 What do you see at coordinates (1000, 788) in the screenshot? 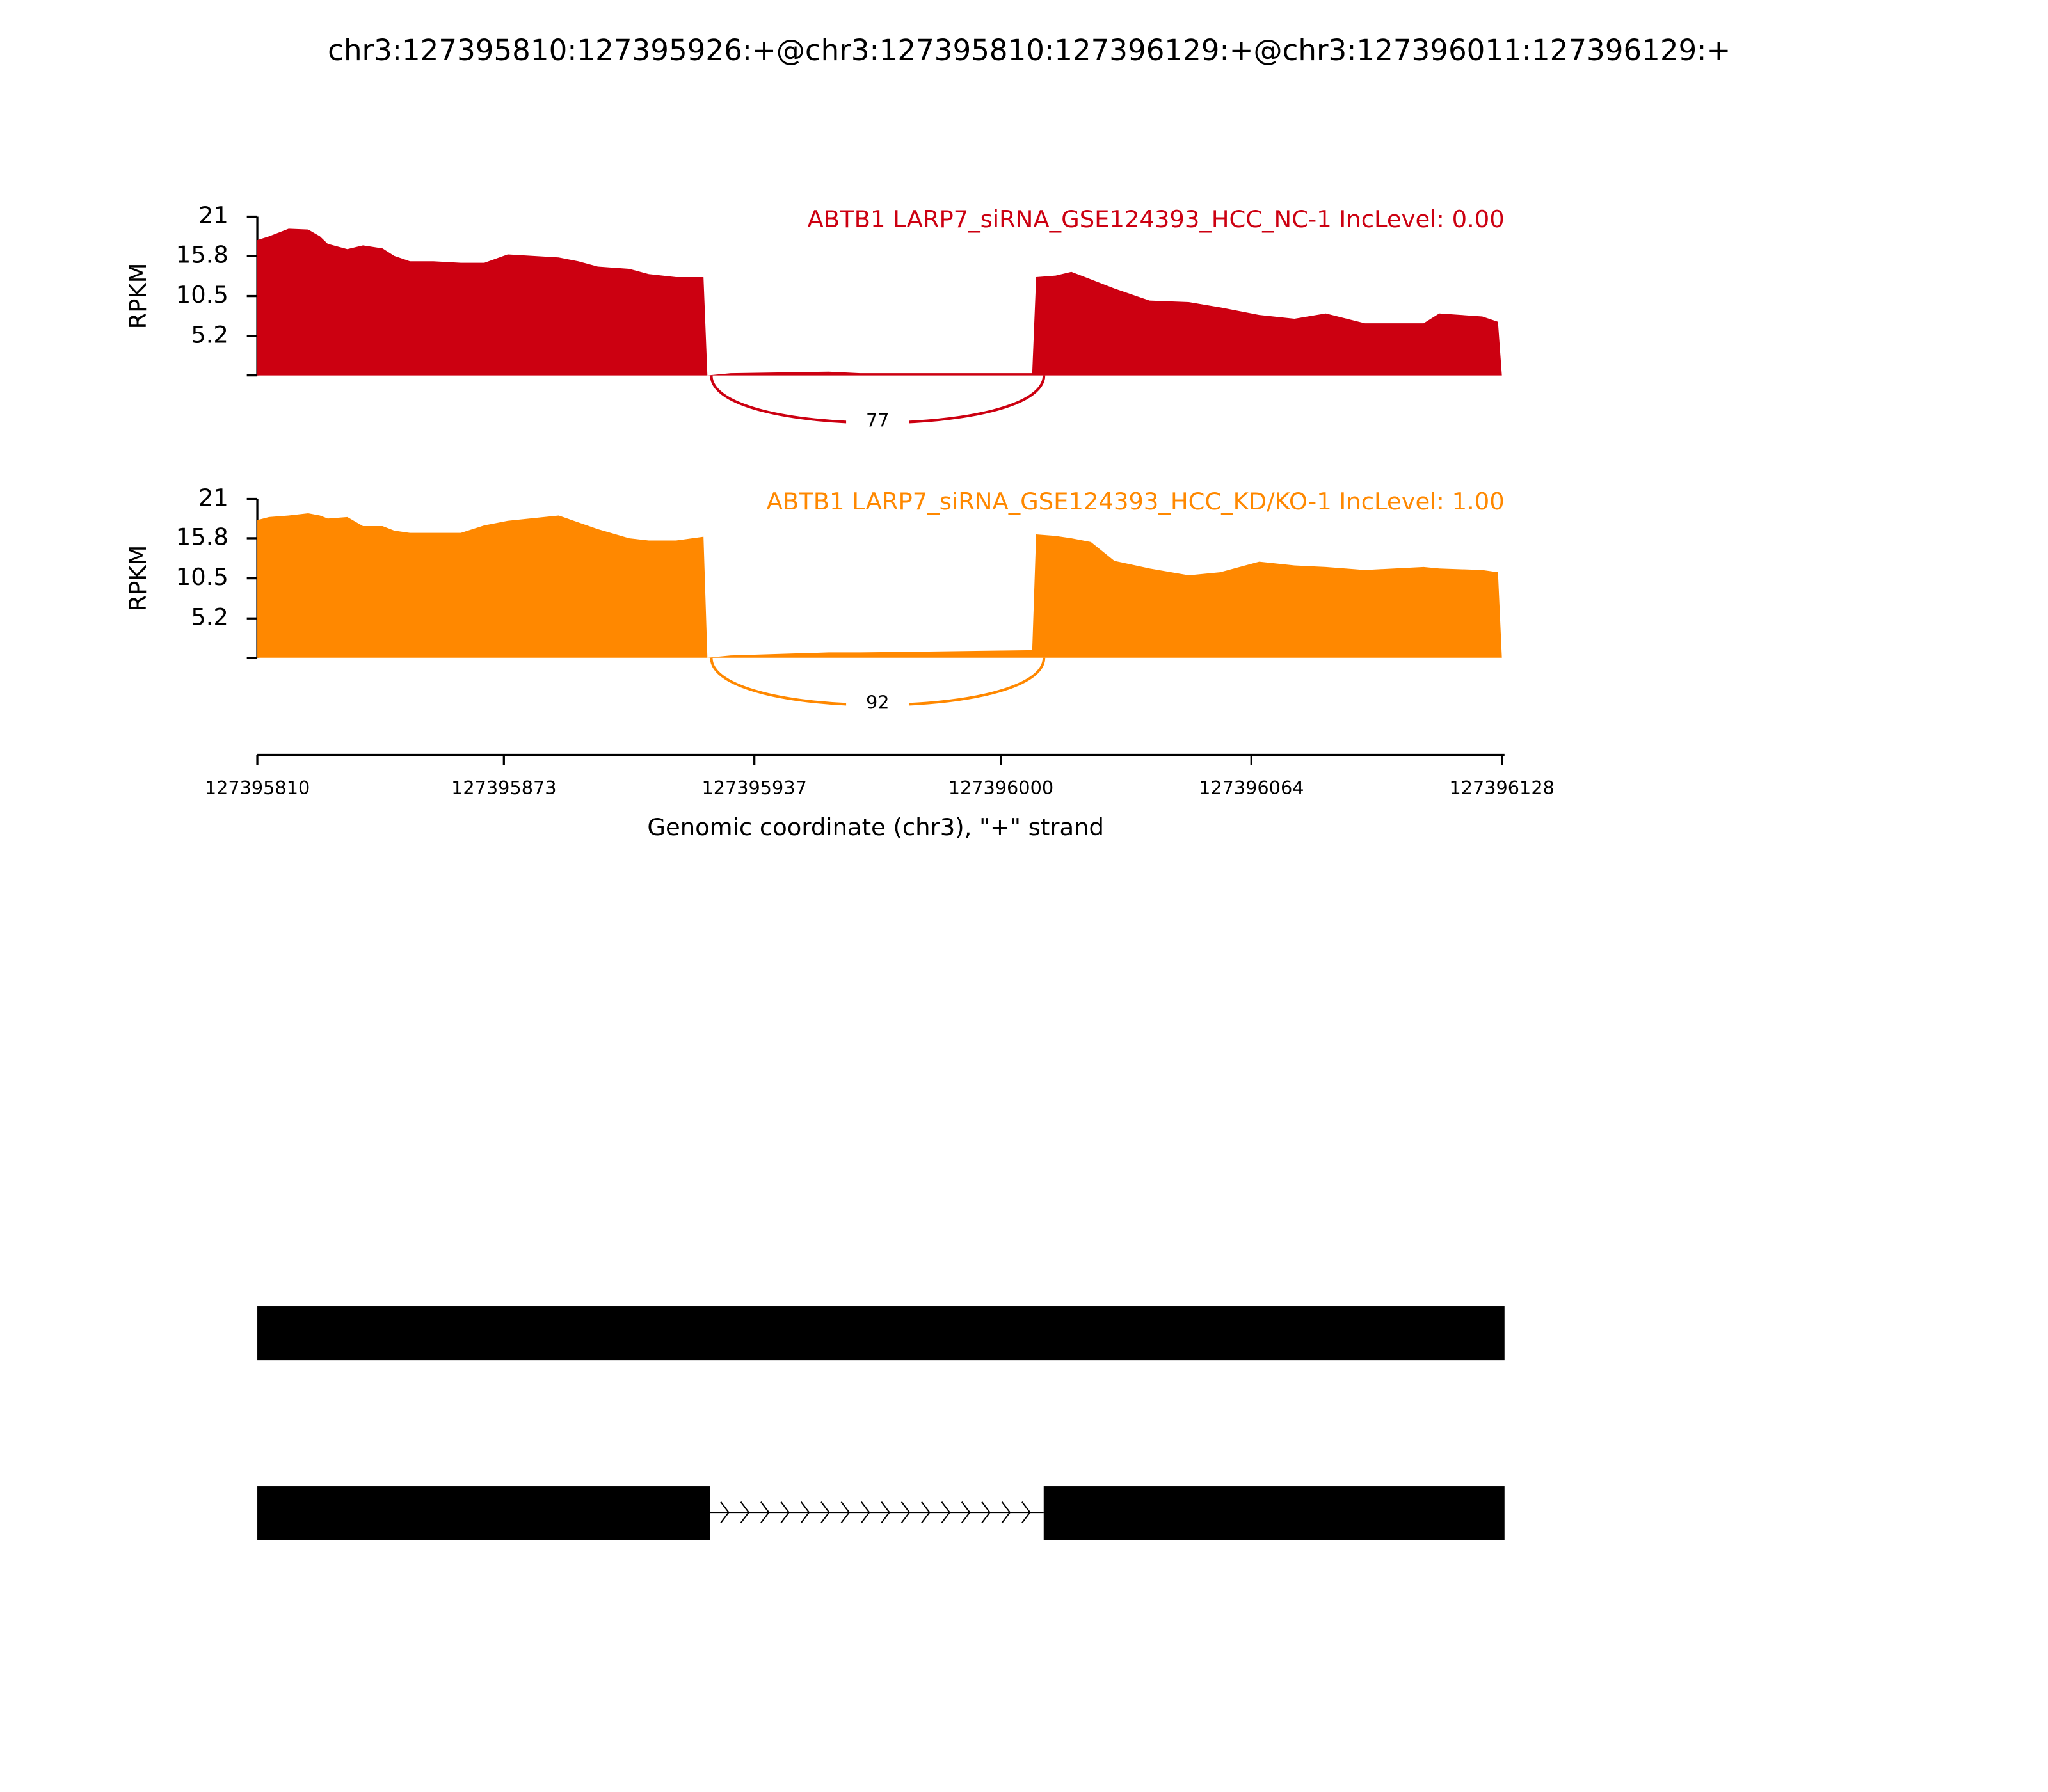
I see `x-tick-label: 127396000` at bounding box center [1000, 788].